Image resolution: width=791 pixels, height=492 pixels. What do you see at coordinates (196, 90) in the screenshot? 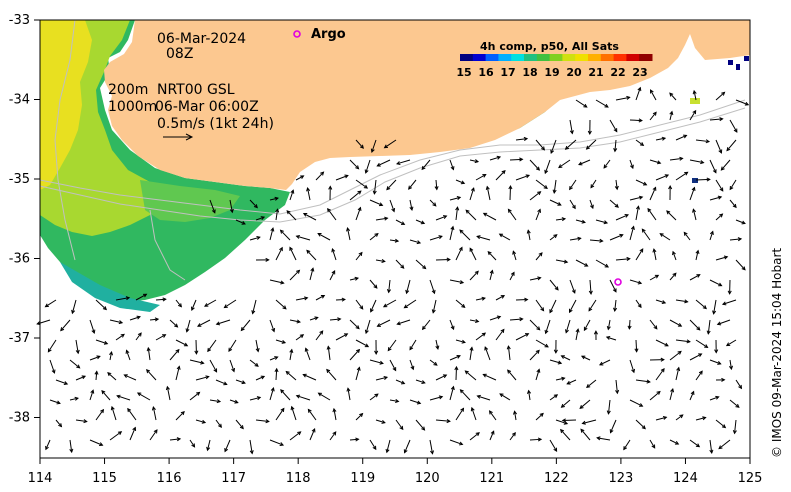
I see `product-label: NRT00 GSL` at bounding box center [196, 90].